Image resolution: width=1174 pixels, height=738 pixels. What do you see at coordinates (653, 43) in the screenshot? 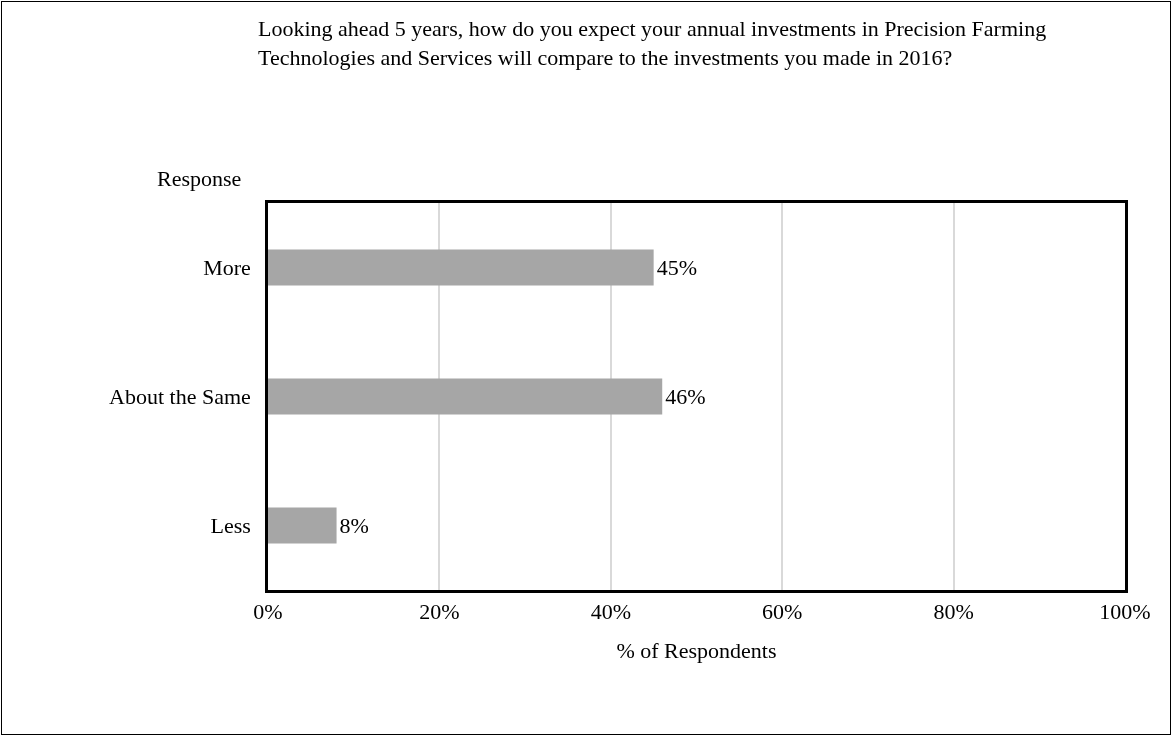
I see `chart-title: Looking ahead 5 years, how do you expect your annual investments in Precision Farming Technologies and Services will compare to the investments you made in 2016?` at bounding box center [653, 43].